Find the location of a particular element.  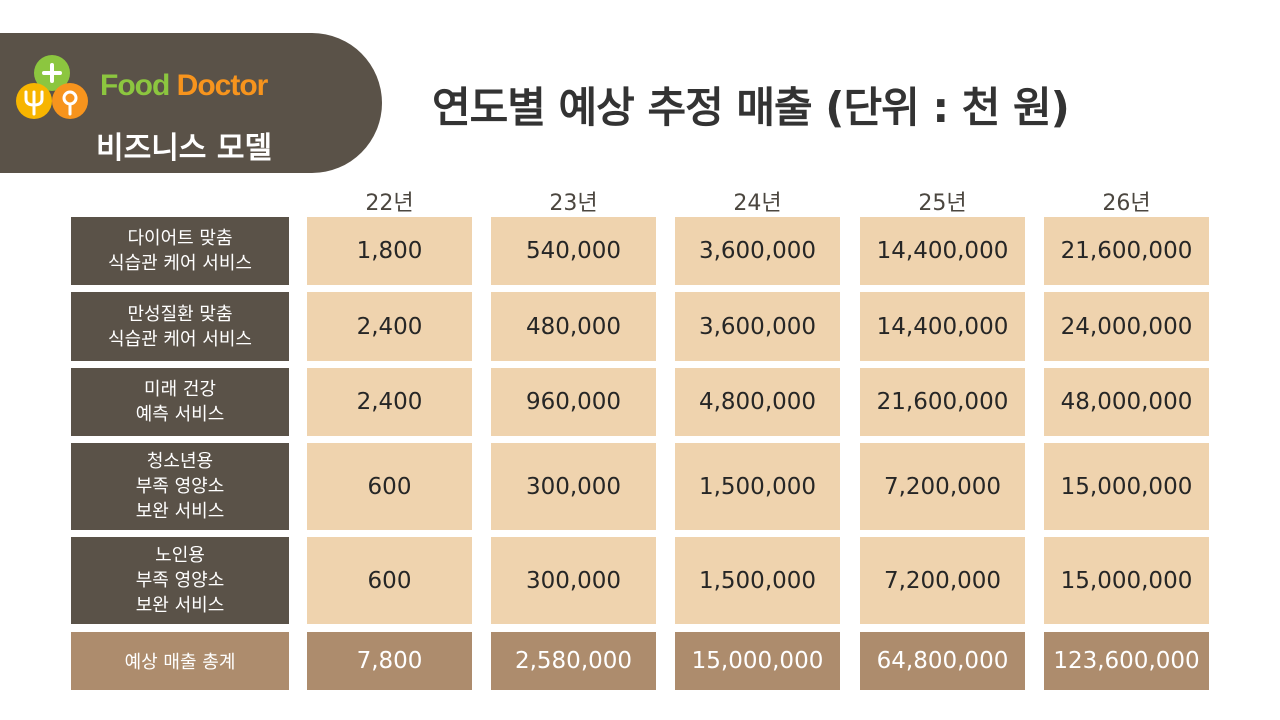

row-label: 미래 건강 예측 서비스 is located at coordinates (180, 402).